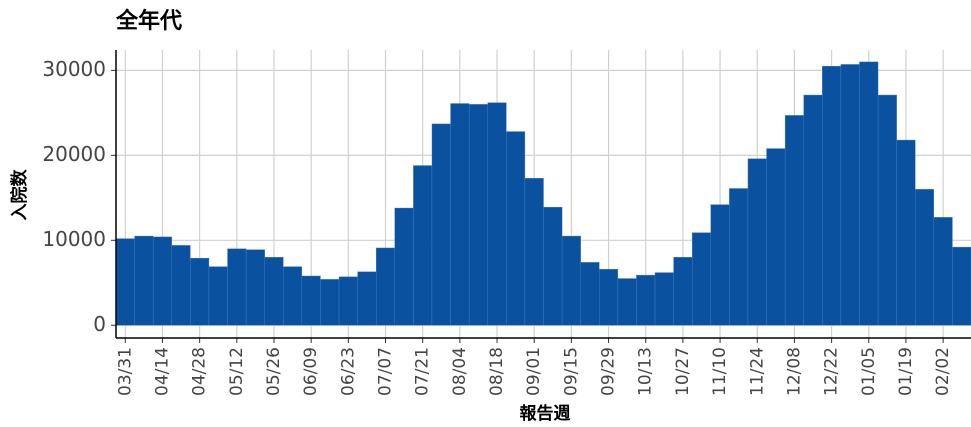 This screenshot has height=427, width=971. I want to click on chart-title: 全年代, so click(148, 21).